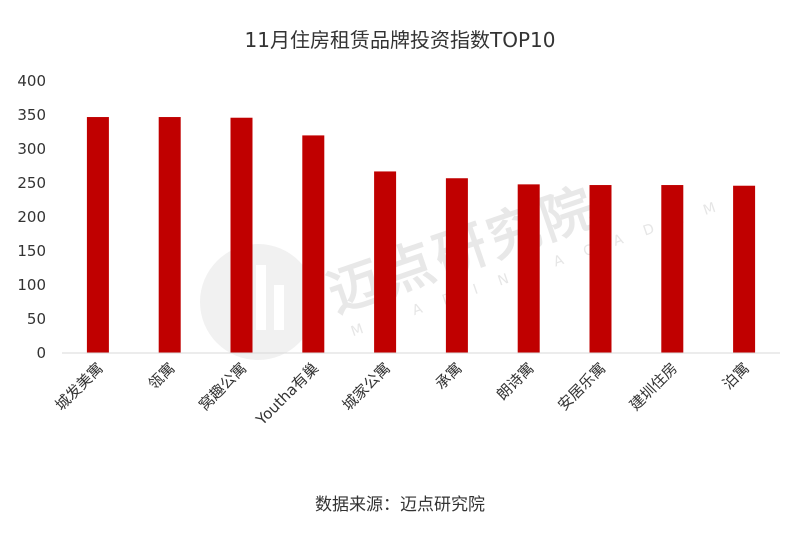  I want to click on y-tick-label: 50, so click(36, 319).